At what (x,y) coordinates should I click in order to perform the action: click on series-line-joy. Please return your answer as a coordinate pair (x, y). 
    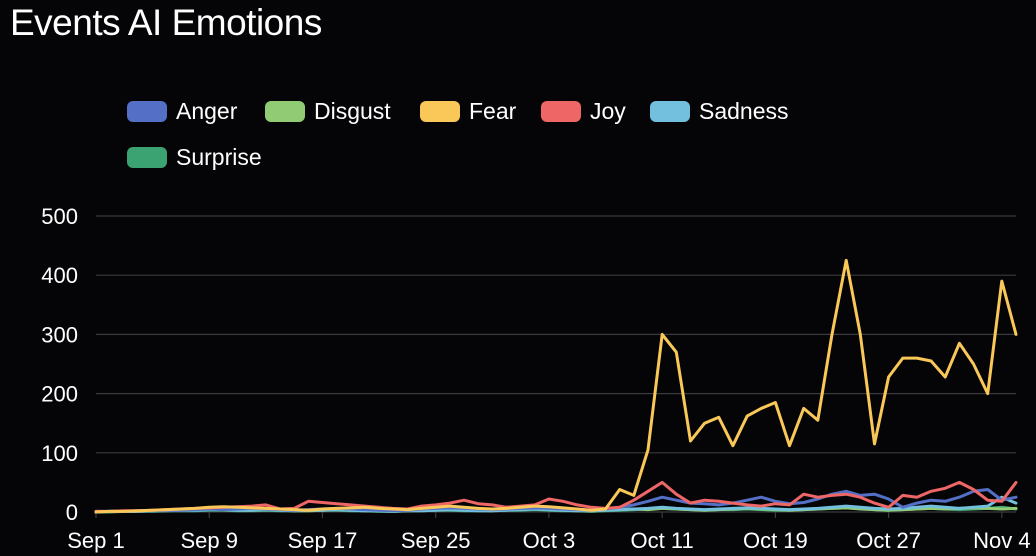
    Looking at the image, I should click on (556, 496).